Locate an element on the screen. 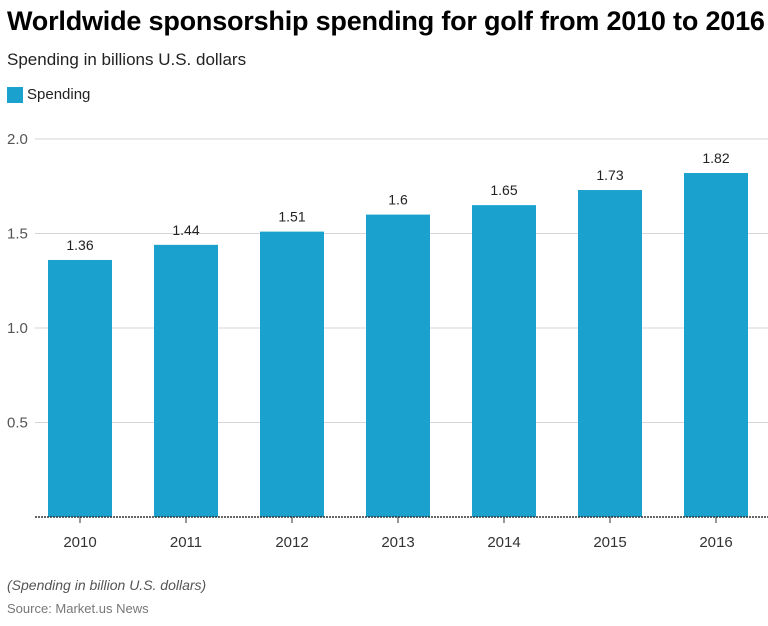  data-label: 1.51 is located at coordinates (291, 217).